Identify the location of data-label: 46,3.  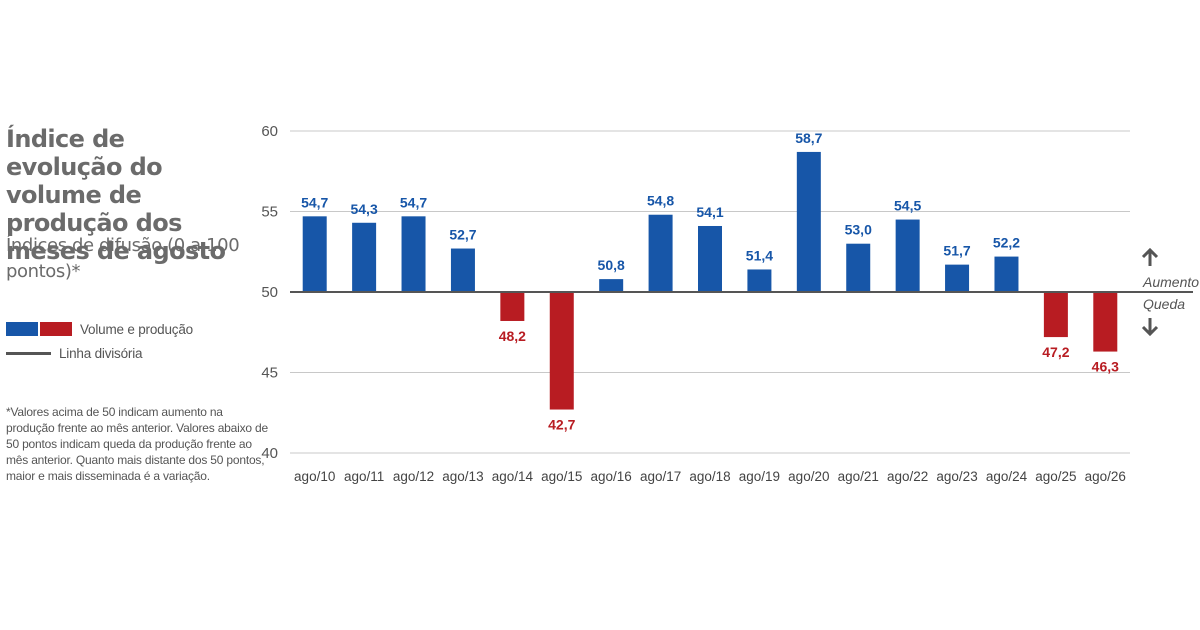
(1105, 367).